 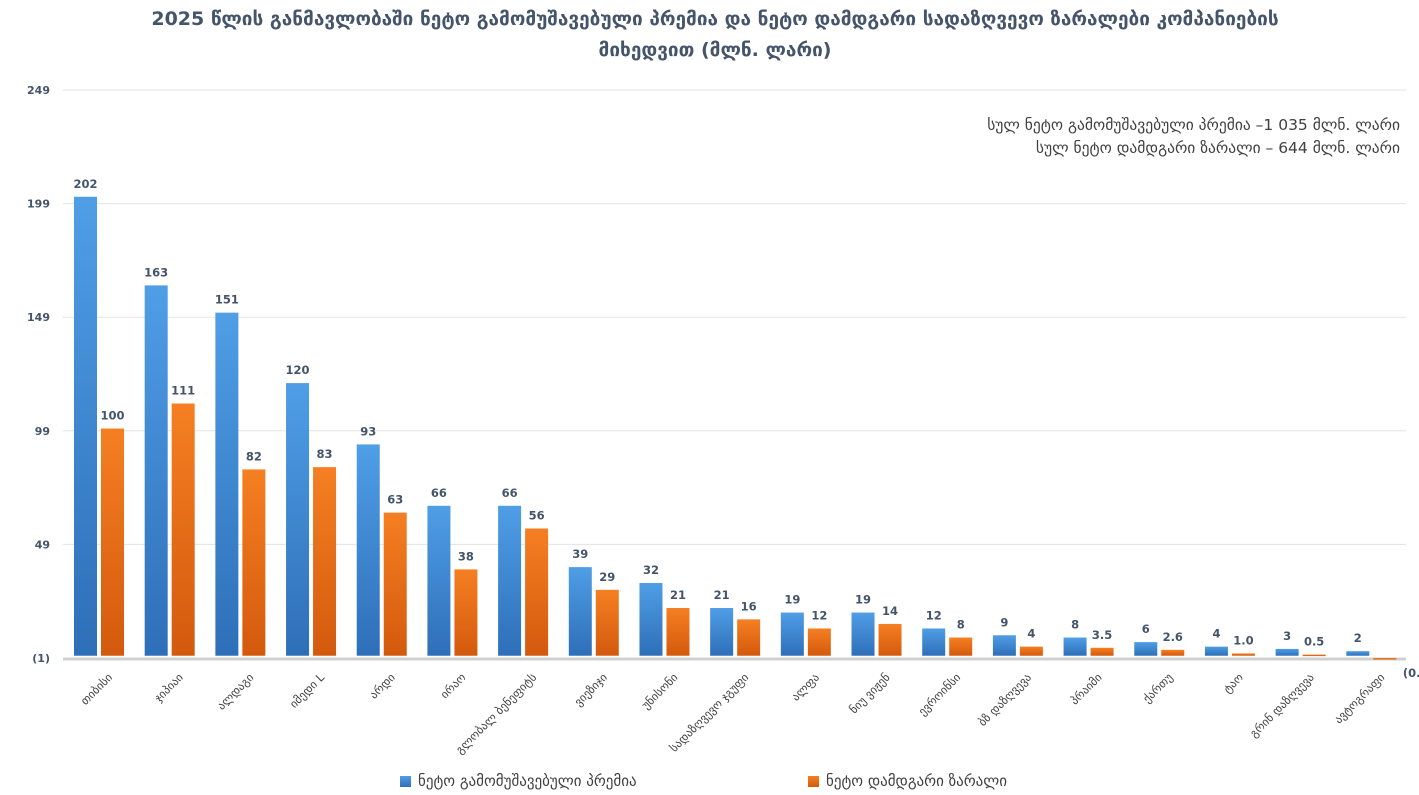 What do you see at coordinates (38, 374) in the screenshot?
I see `y-axis: (1) 49 99 149 199 249` at bounding box center [38, 374].